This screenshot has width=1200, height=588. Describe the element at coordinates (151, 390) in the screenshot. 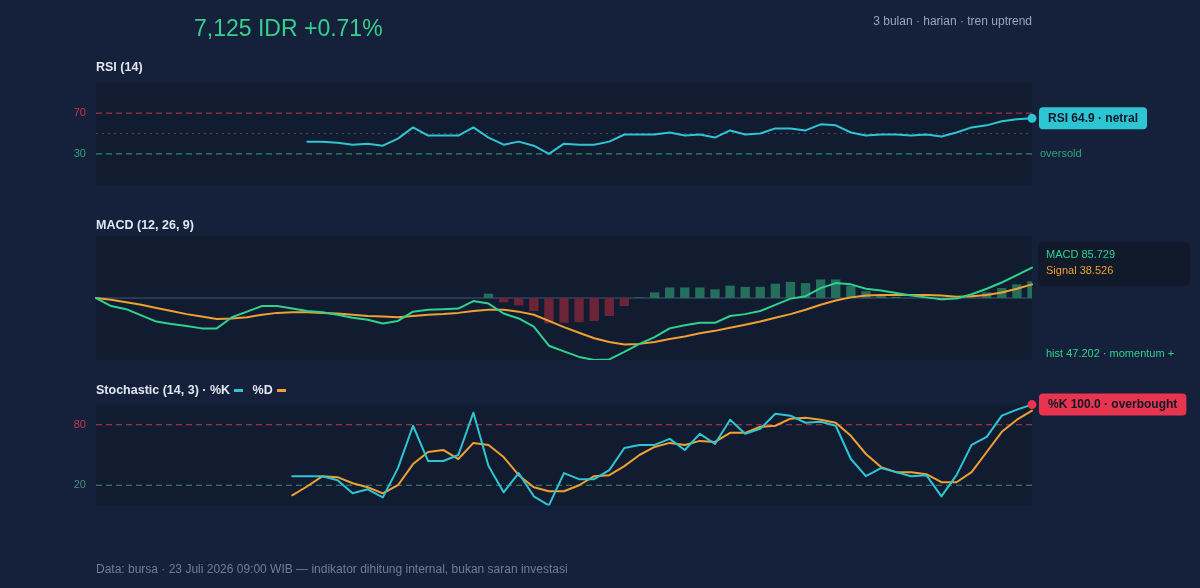

I see `chart-title: Stochastic (14, 3) ·` at that location.